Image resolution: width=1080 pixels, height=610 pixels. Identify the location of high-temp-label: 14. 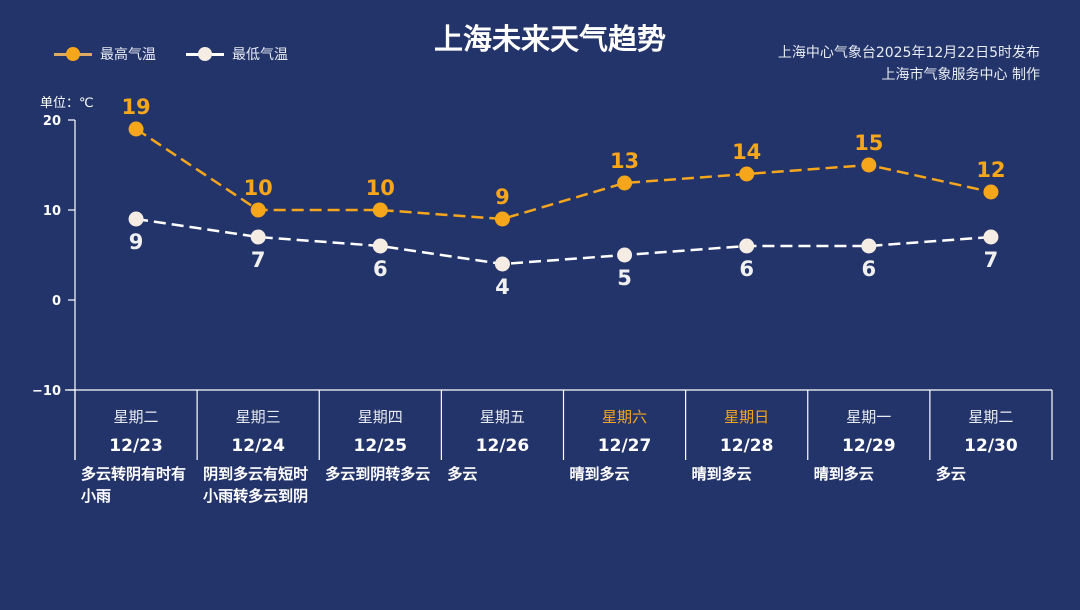
(746, 152).